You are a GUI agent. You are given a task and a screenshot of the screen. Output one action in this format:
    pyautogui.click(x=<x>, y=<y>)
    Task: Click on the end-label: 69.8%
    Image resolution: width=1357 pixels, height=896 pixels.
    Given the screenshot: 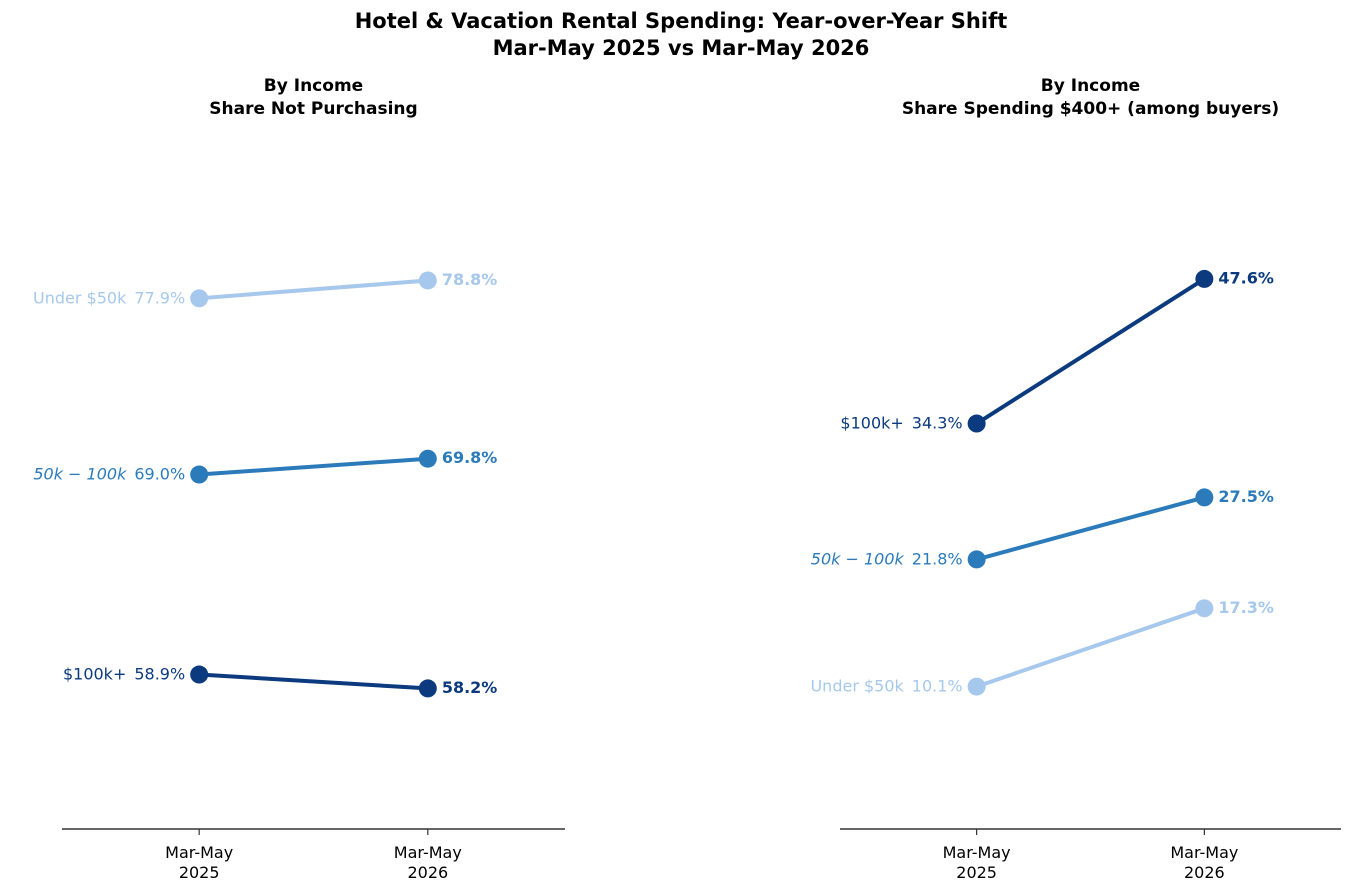 What is the action you would take?
    pyautogui.click(x=470, y=457)
    